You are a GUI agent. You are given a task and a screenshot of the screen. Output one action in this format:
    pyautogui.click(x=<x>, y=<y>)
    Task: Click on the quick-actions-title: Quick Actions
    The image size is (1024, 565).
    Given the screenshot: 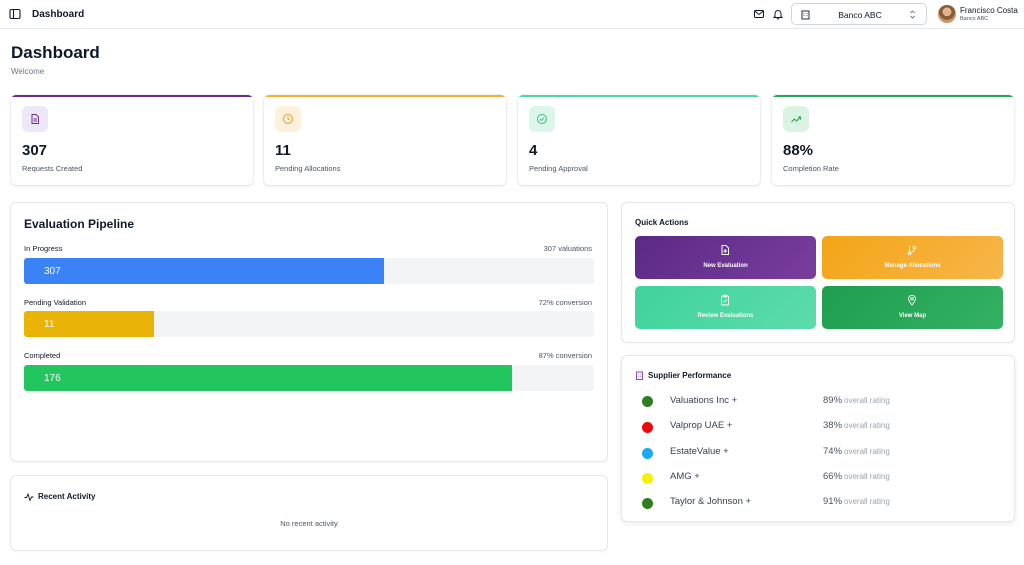 What is the action you would take?
    pyautogui.click(x=662, y=222)
    